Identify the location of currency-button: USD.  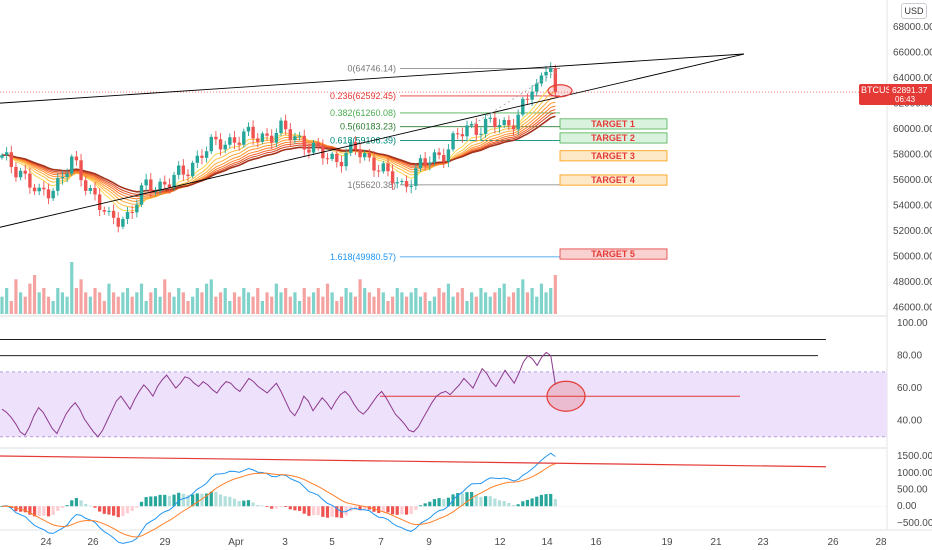
(914, 11).